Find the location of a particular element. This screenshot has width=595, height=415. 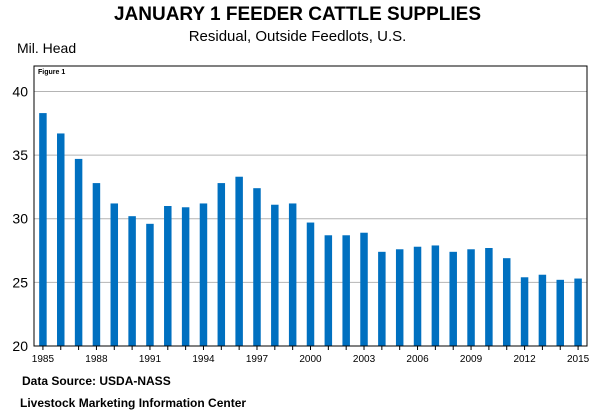

y-tick-label: 20 is located at coordinates (20, 346).